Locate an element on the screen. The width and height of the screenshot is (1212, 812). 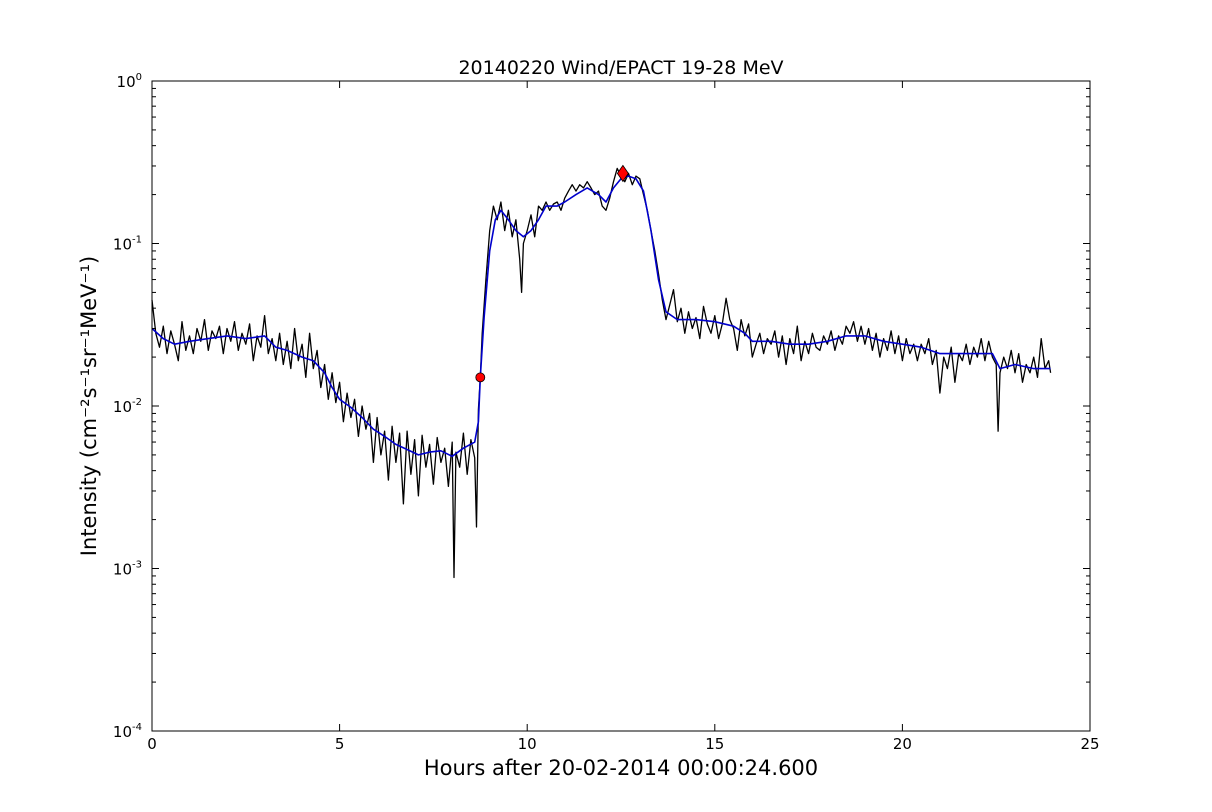
chart-title: 20140220 Wind/EPACT 19-28 MeV is located at coordinates (620, 68).